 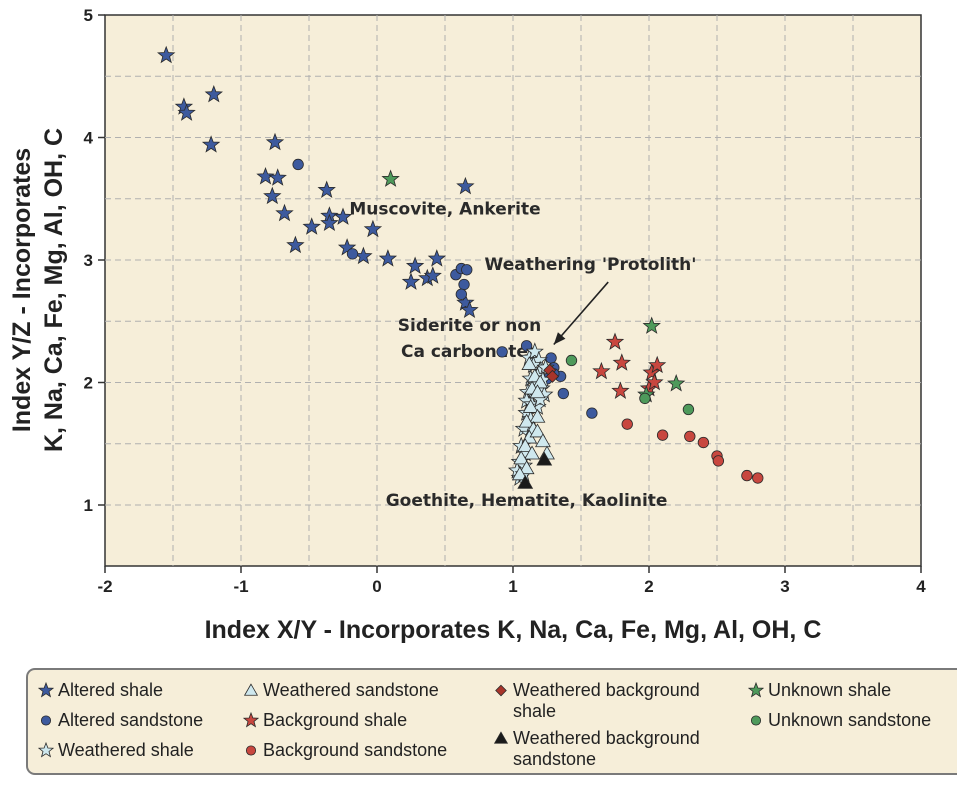 I want to click on annotation-label: Muscovite, Ankerite, so click(x=444, y=210).